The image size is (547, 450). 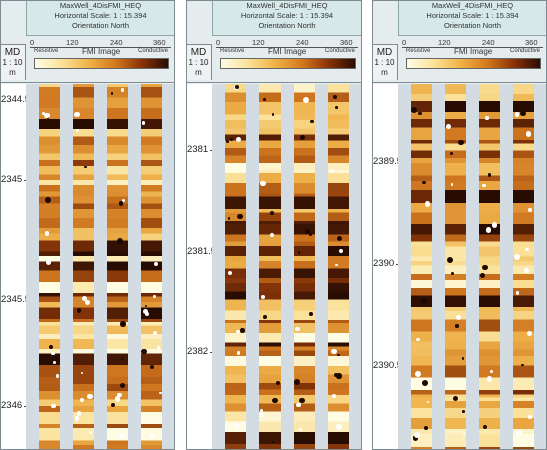 I want to click on depth-column: 2389.5 2390 2390.5, so click(x=390, y=267).